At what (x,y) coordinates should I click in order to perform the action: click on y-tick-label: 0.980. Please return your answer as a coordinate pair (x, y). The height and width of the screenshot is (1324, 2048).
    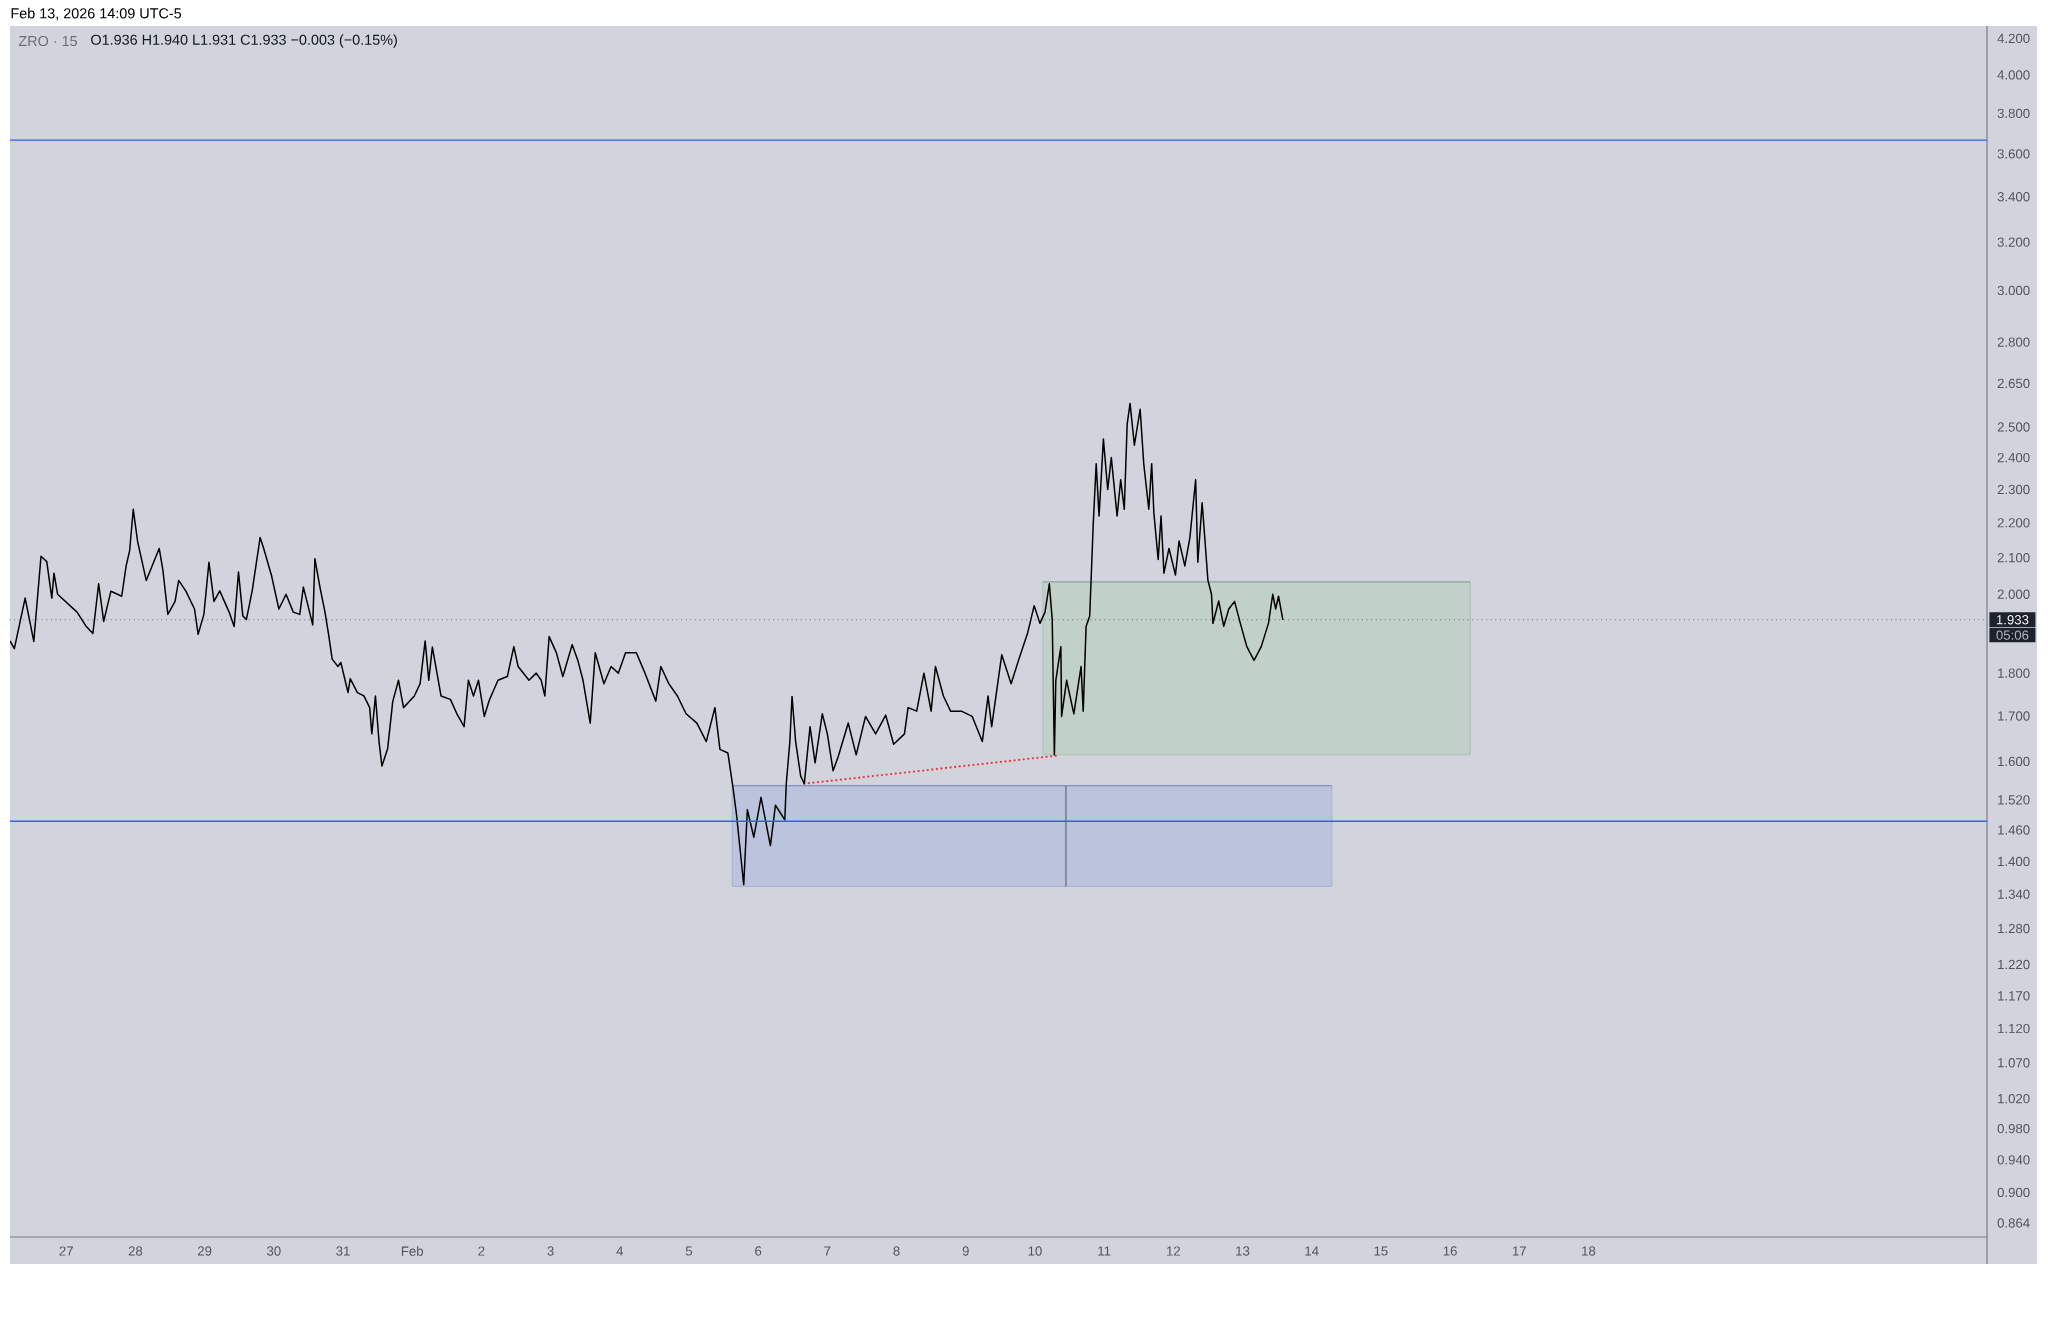
    Looking at the image, I should click on (2013, 1128).